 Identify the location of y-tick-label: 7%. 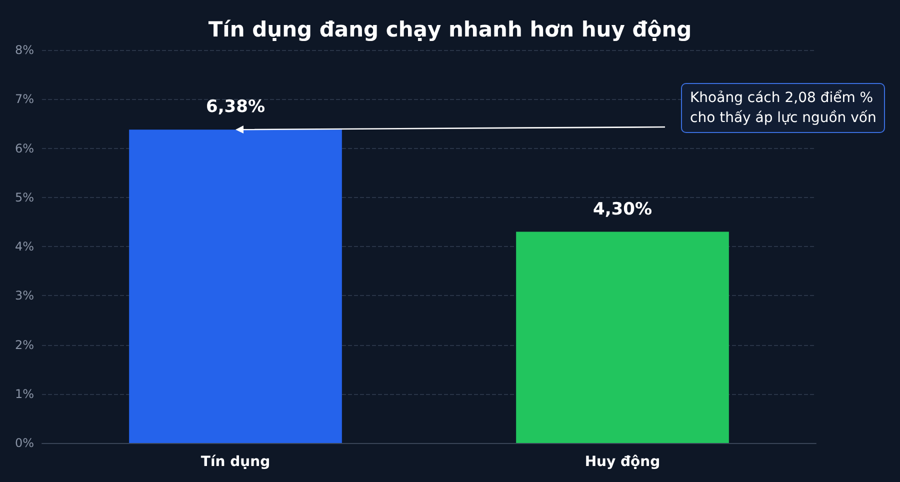
(24, 99).